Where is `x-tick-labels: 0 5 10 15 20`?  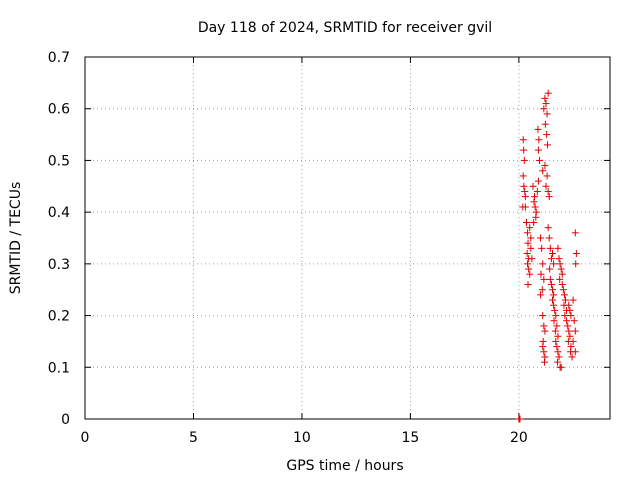
x-tick-labels: 0 5 10 15 20 is located at coordinates (304, 438).